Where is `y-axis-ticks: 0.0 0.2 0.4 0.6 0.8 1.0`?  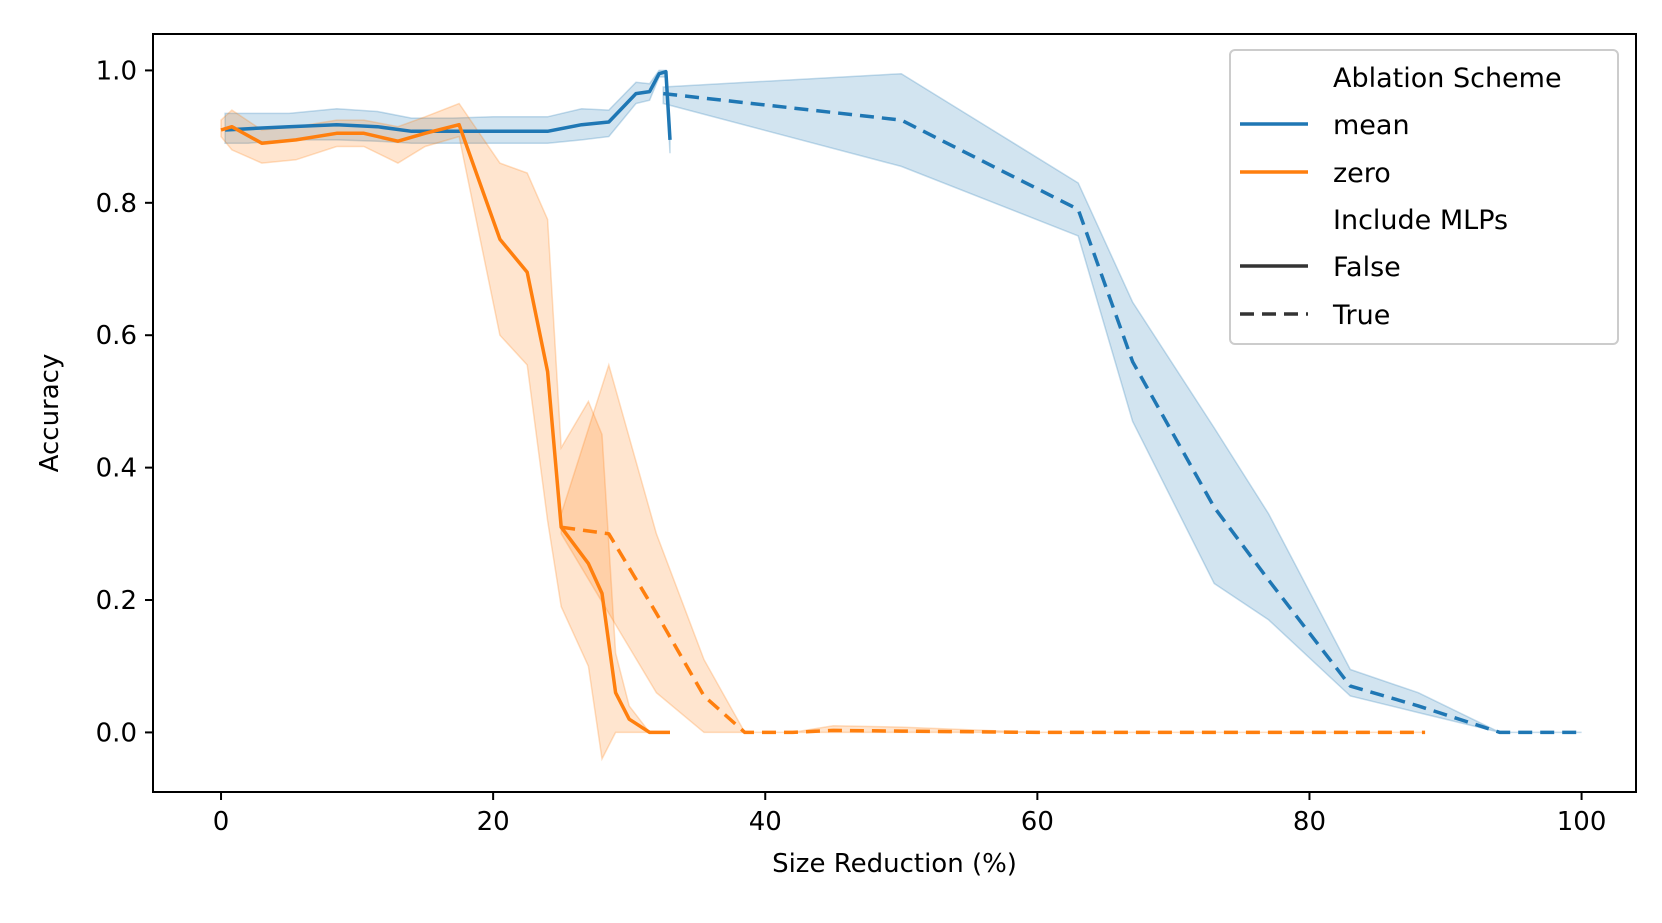 y-axis-ticks: 0.0 0.2 0.4 0.6 0.8 1.0 is located at coordinates (124, 402).